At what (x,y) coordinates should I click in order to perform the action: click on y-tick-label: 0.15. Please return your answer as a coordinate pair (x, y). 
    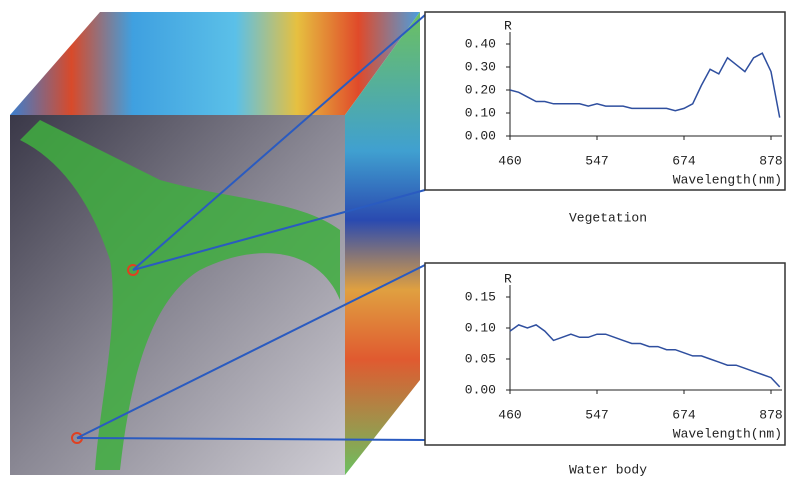
    Looking at the image, I should click on (480, 296).